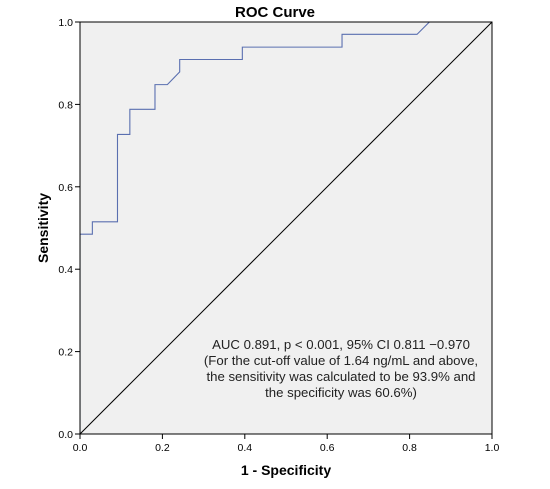 Image resolution: width=550 pixels, height=489 pixels. I want to click on x-axis-label: 1 - Specificity, so click(286, 470).